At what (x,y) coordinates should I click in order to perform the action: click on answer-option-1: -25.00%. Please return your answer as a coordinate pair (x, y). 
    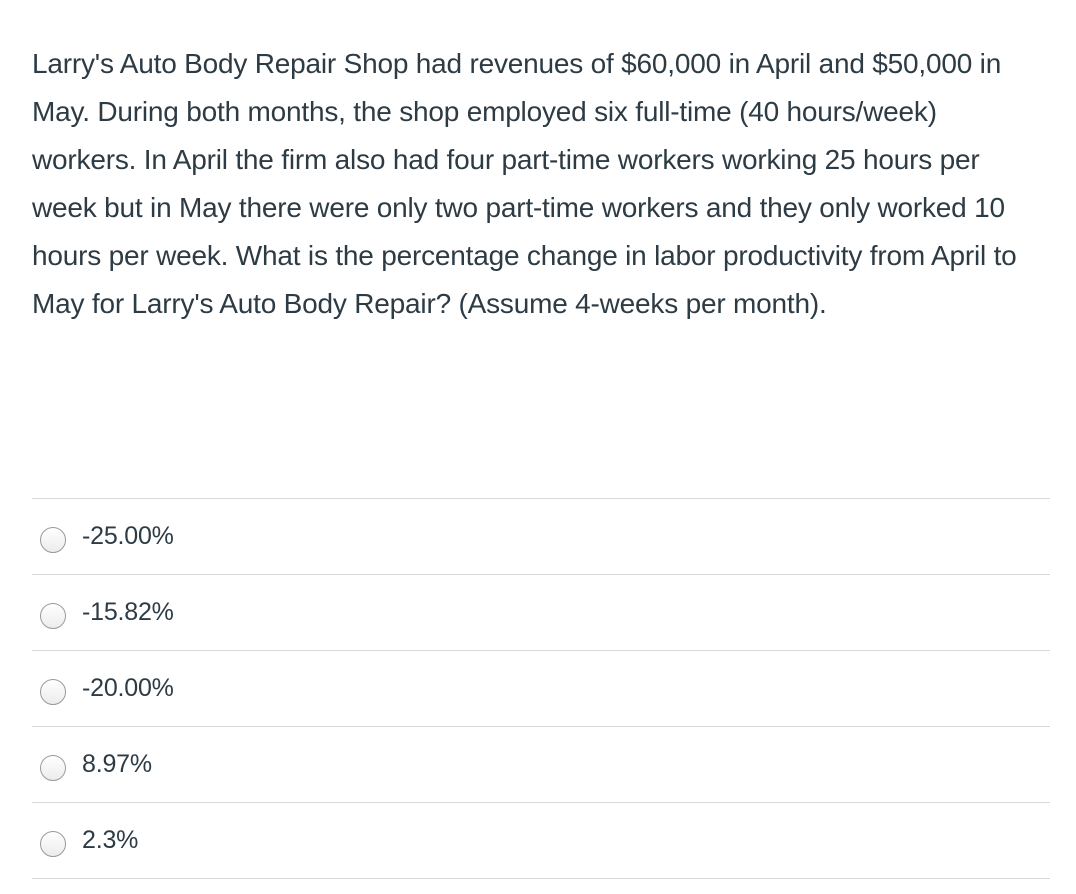
    Looking at the image, I should click on (541, 537).